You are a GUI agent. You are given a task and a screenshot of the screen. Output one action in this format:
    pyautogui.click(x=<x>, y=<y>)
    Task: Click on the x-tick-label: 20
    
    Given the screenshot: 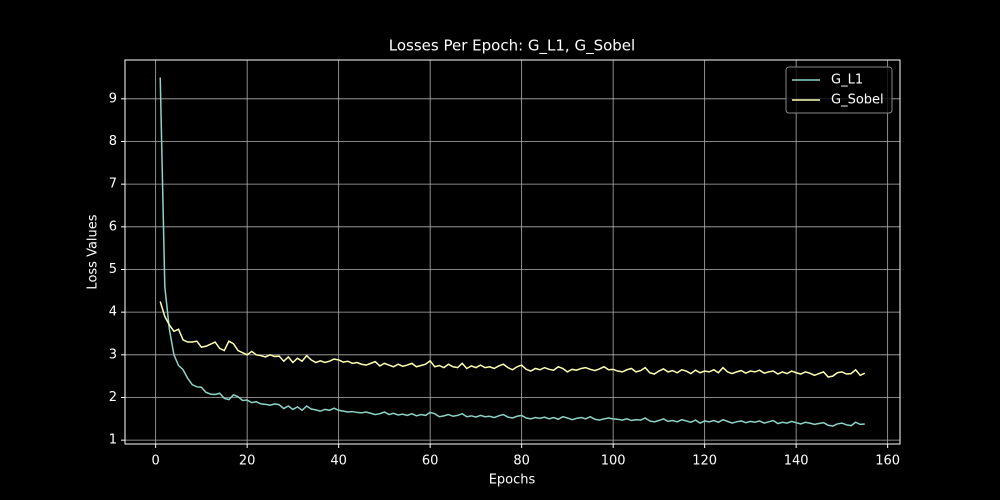 What is the action you would take?
    pyautogui.click(x=247, y=461)
    